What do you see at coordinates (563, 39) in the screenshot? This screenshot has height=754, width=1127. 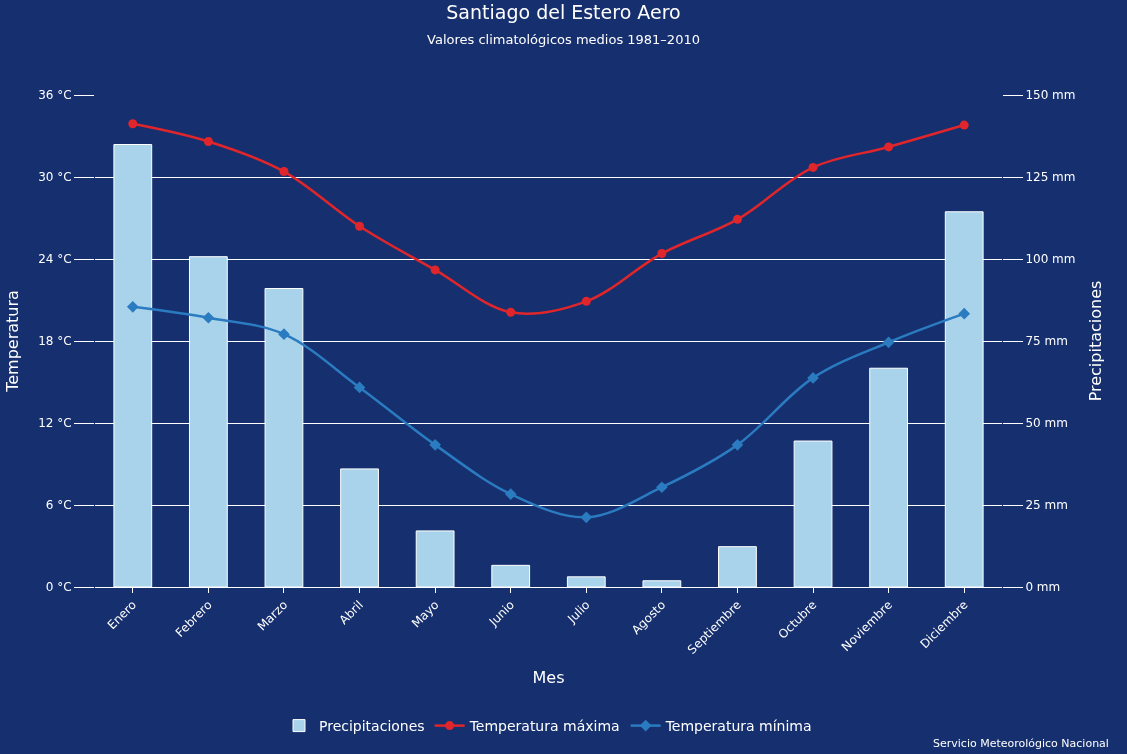 I see `chart-subtitle: Valores climatológicos medios 1981–2010` at bounding box center [563, 39].